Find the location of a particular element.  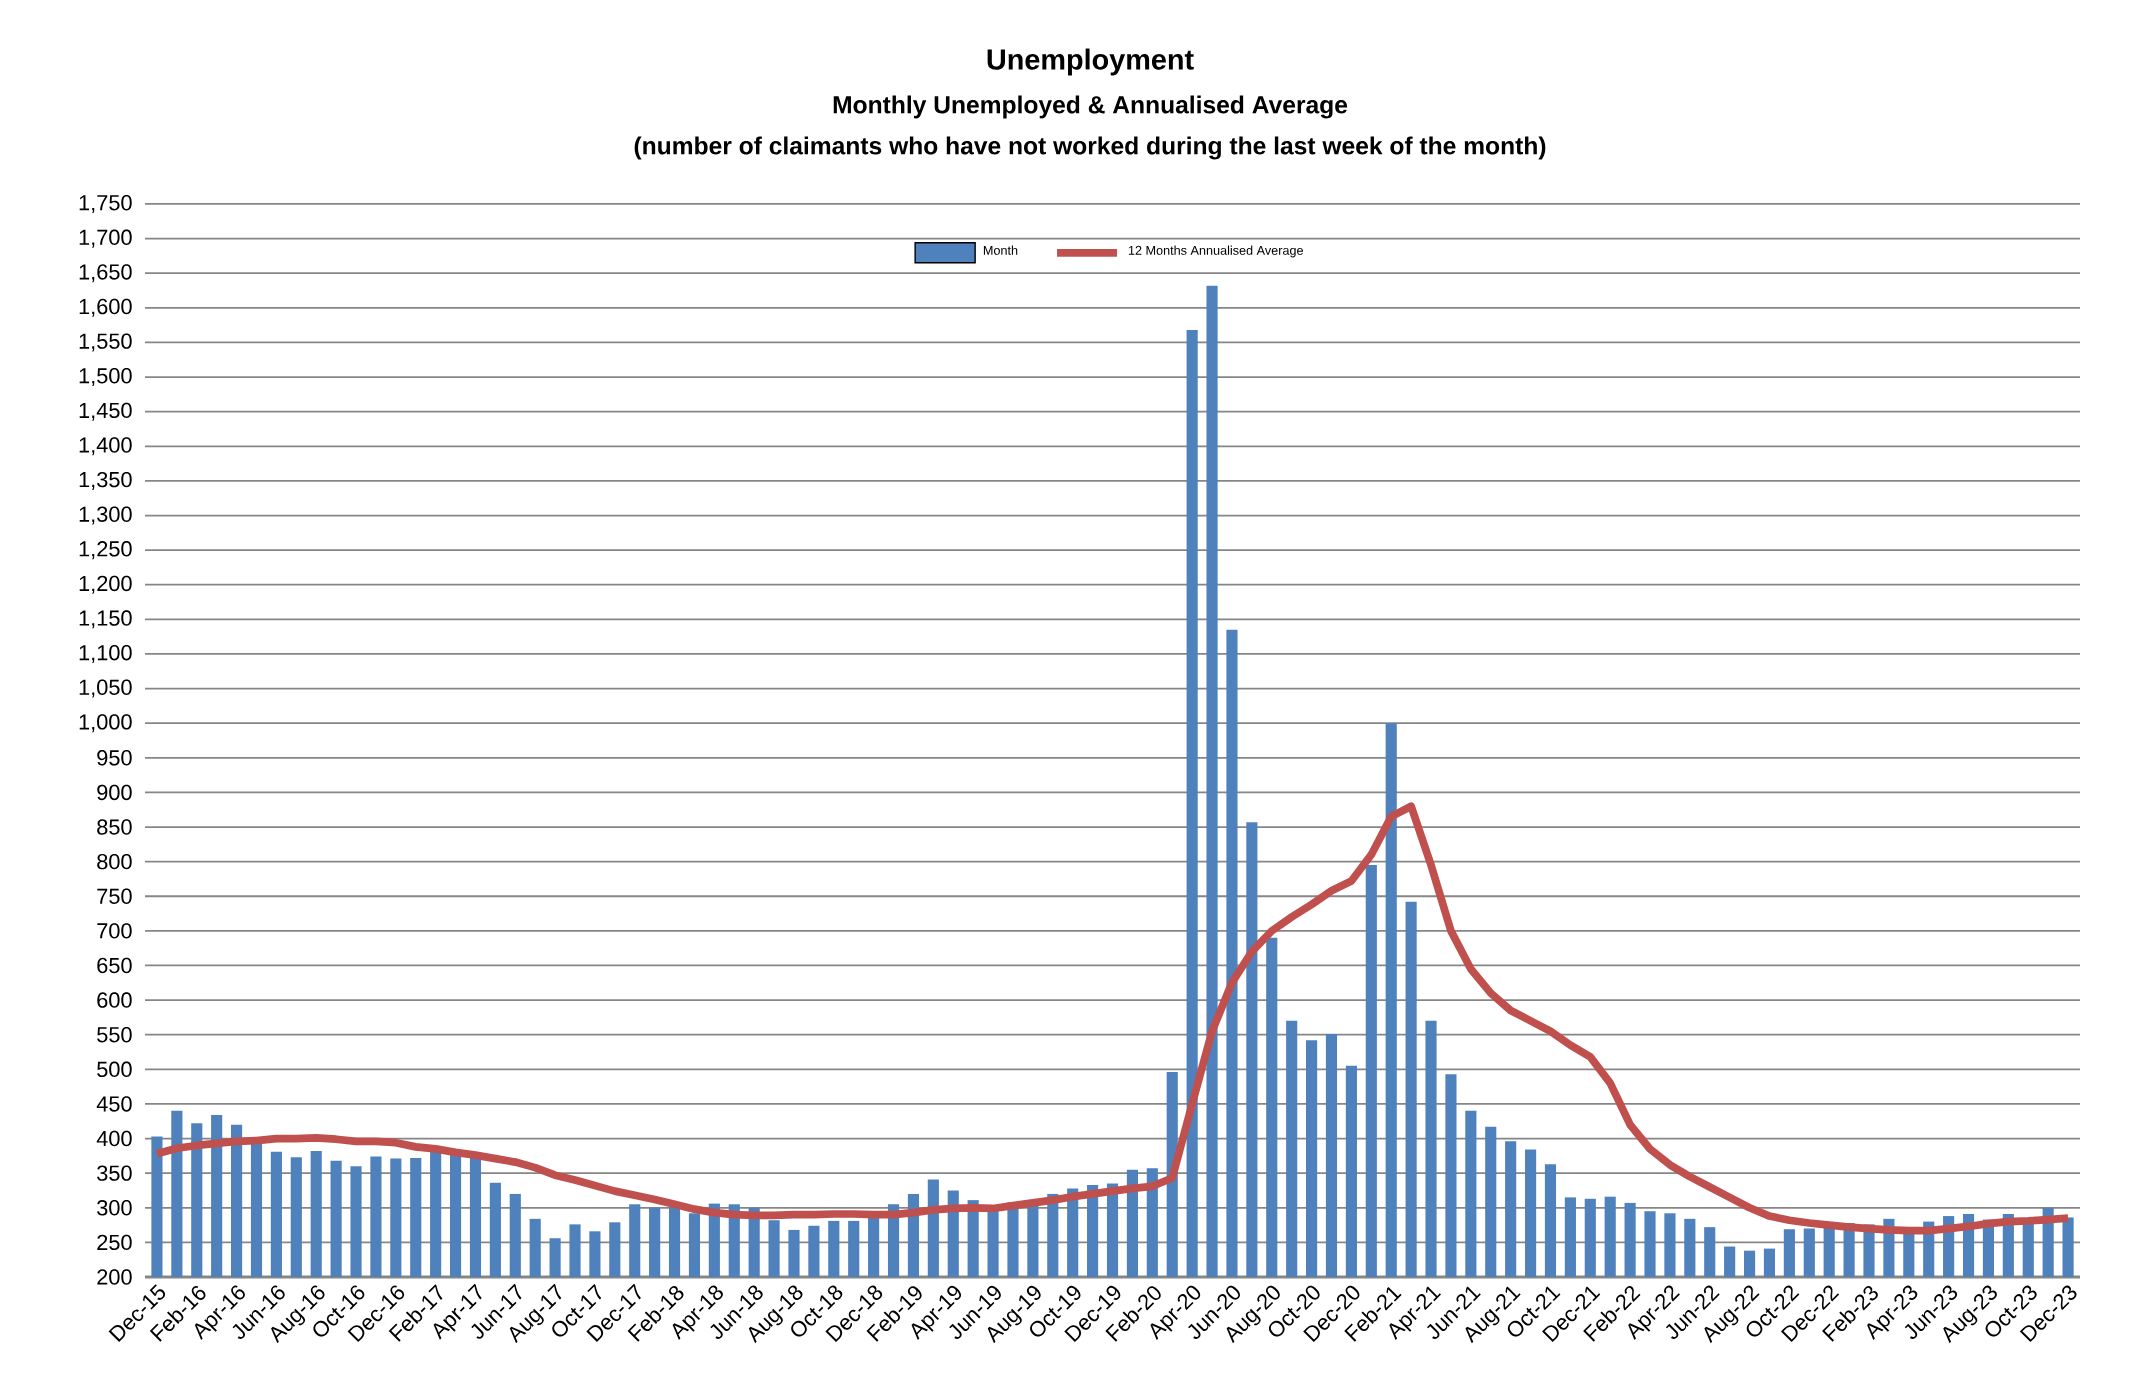

y-tick-label: 1,350 is located at coordinates (105, 480).